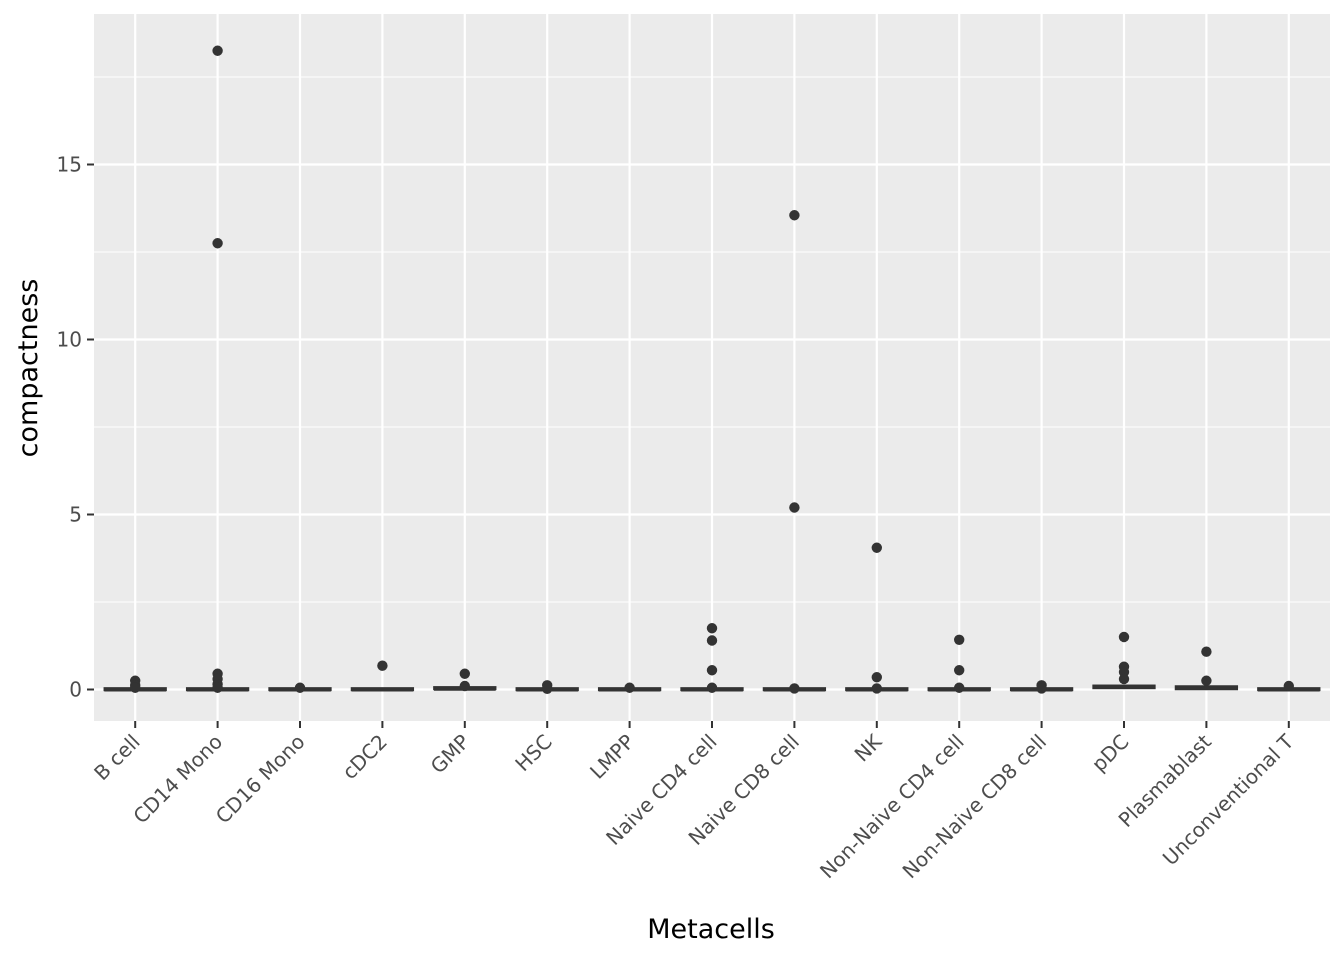 The image size is (1344, 960). Describe the element at coordinates (75, 515) in the screenshot. I see `y-tick-label: 5` at that location.